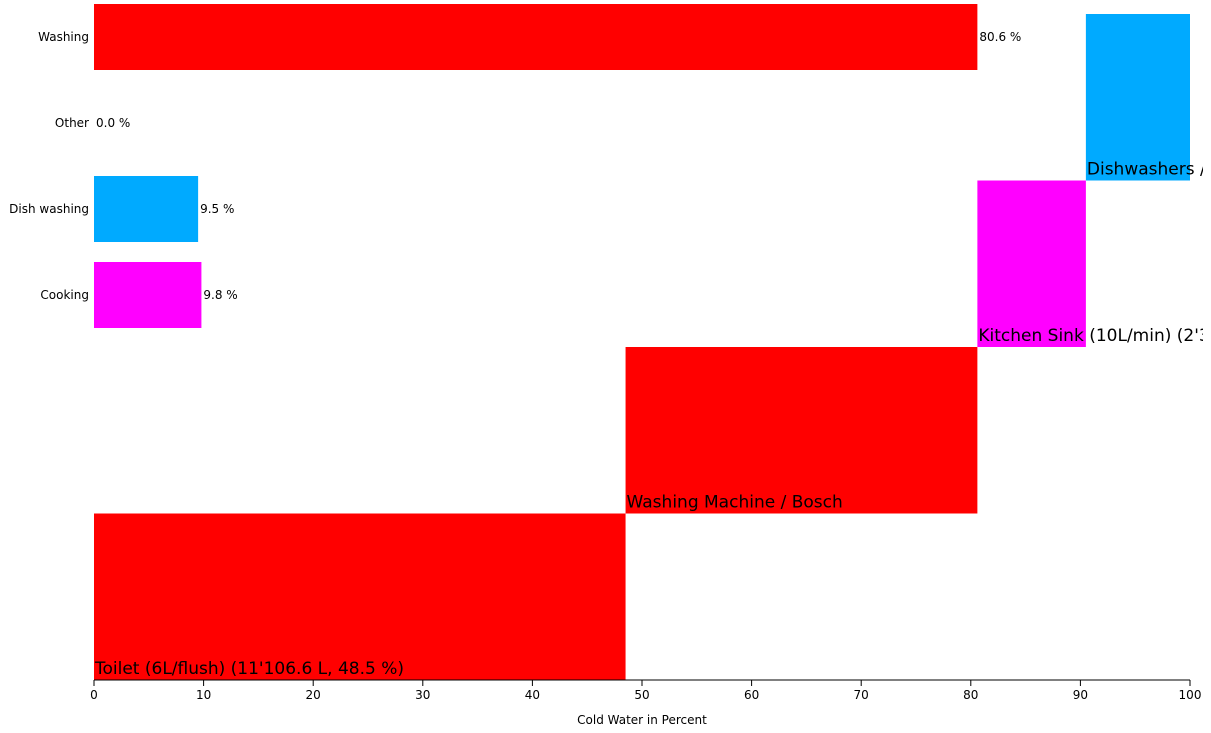  What do you see at coordinates (1080, 695) in the screenshot?
I see `x-tick-label: 90` at bounding box center [1080, 695].